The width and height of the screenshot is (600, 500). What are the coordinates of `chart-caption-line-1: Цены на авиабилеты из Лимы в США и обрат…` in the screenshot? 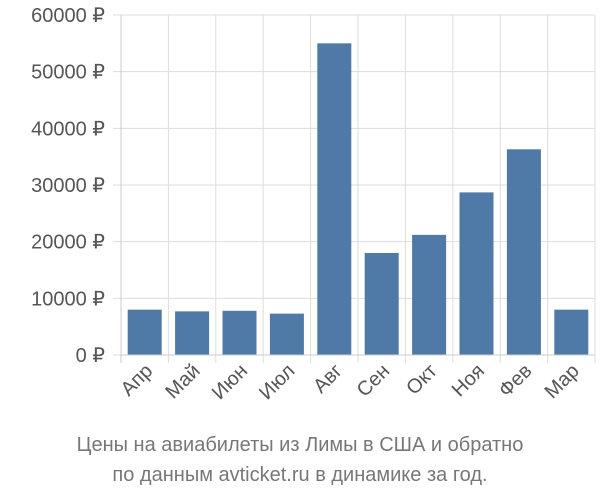 It's located at (300, 445).